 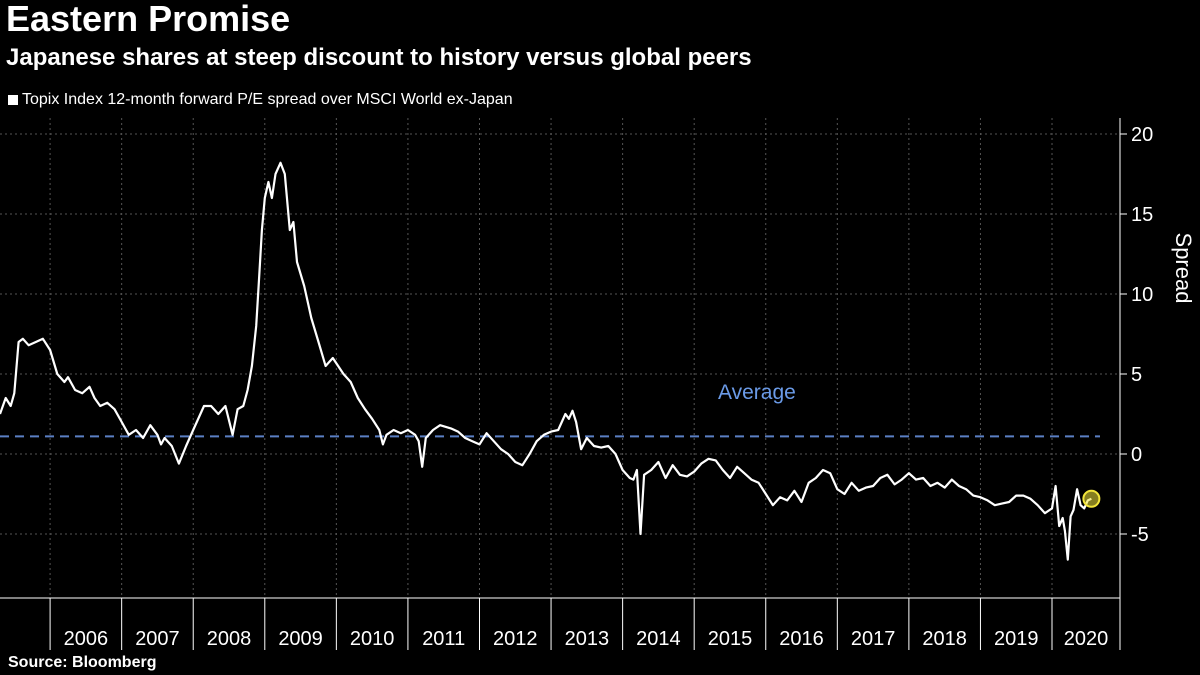 I want to click on x-tick-label: 2009, so click(x=300, y=639).